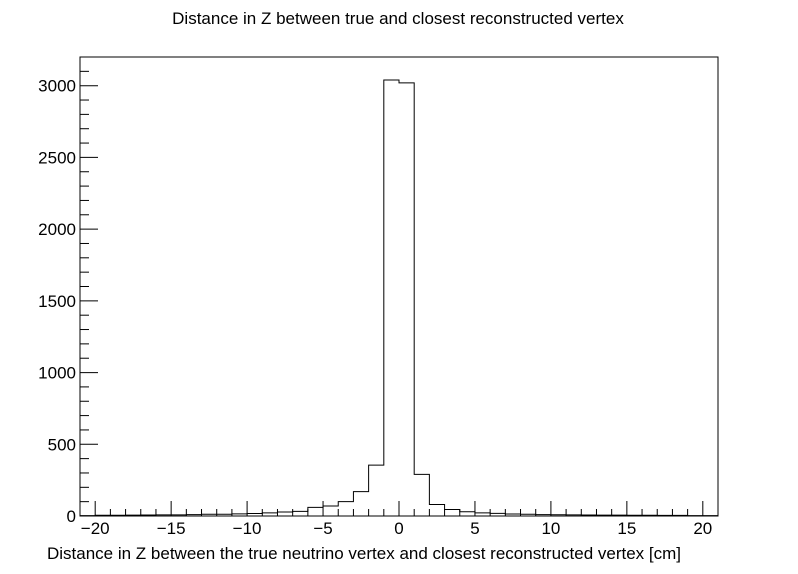  What do you see at coordinates (95, 528) in the screenshot?
I see `x-tick-label: −20` at bounding box center [95, 528].